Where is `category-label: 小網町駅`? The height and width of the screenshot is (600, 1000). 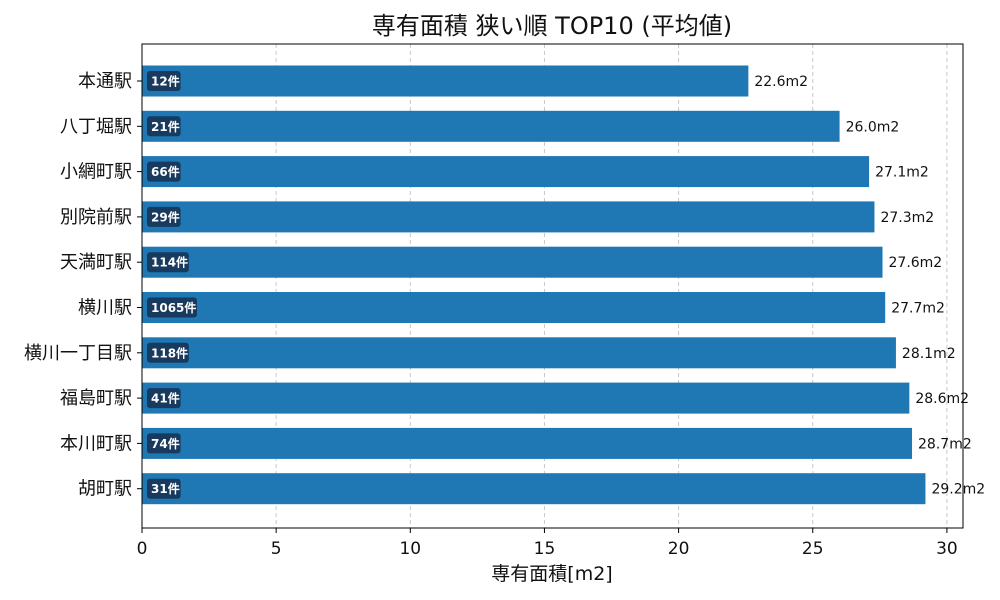
category-label: 小網町駅 is located at coordinates (96, 172).